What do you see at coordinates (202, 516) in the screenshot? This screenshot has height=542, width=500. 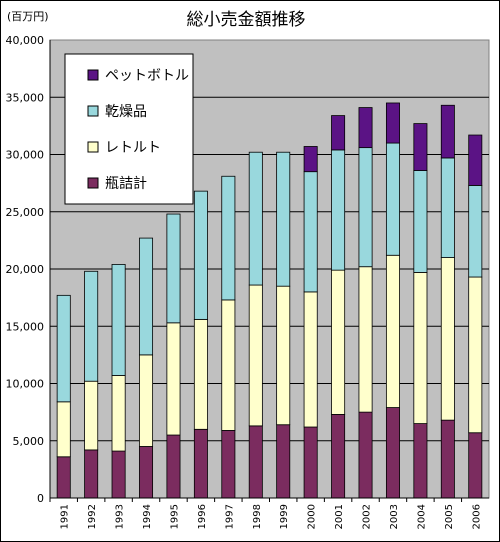 I see `x-tick-label: 1996` at bounding box center [202, 516].